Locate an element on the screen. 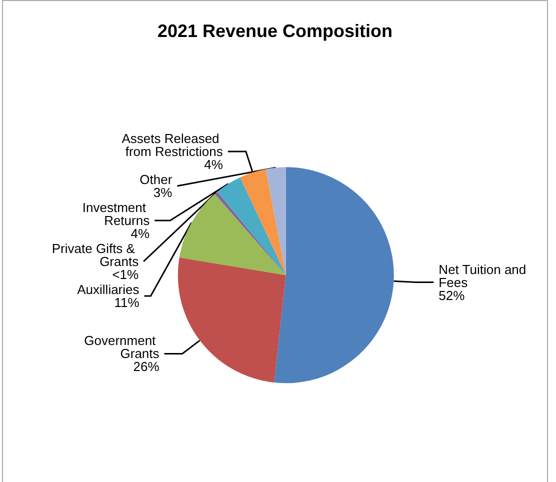  slice-label: Auxilliaries is located at coordinates (108, 289).